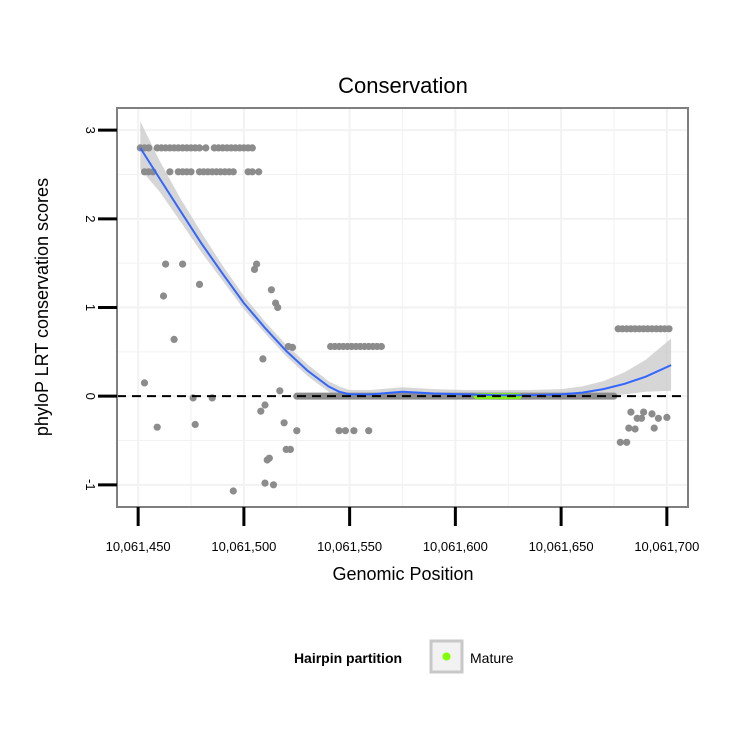 This screenshot has height=750, width=750. Describe the element at coordinates (403, 85) in the screenshot. I see `chart-title: Conservation` at that location.